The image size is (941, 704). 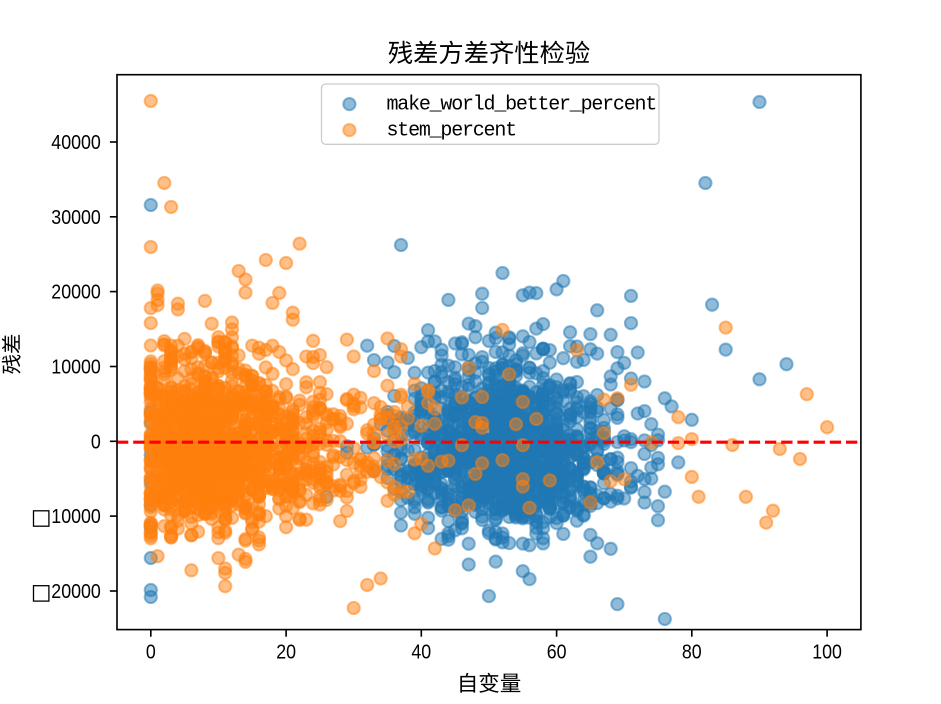 I want to click on svg-text: 80, so click(x=692, y=653).